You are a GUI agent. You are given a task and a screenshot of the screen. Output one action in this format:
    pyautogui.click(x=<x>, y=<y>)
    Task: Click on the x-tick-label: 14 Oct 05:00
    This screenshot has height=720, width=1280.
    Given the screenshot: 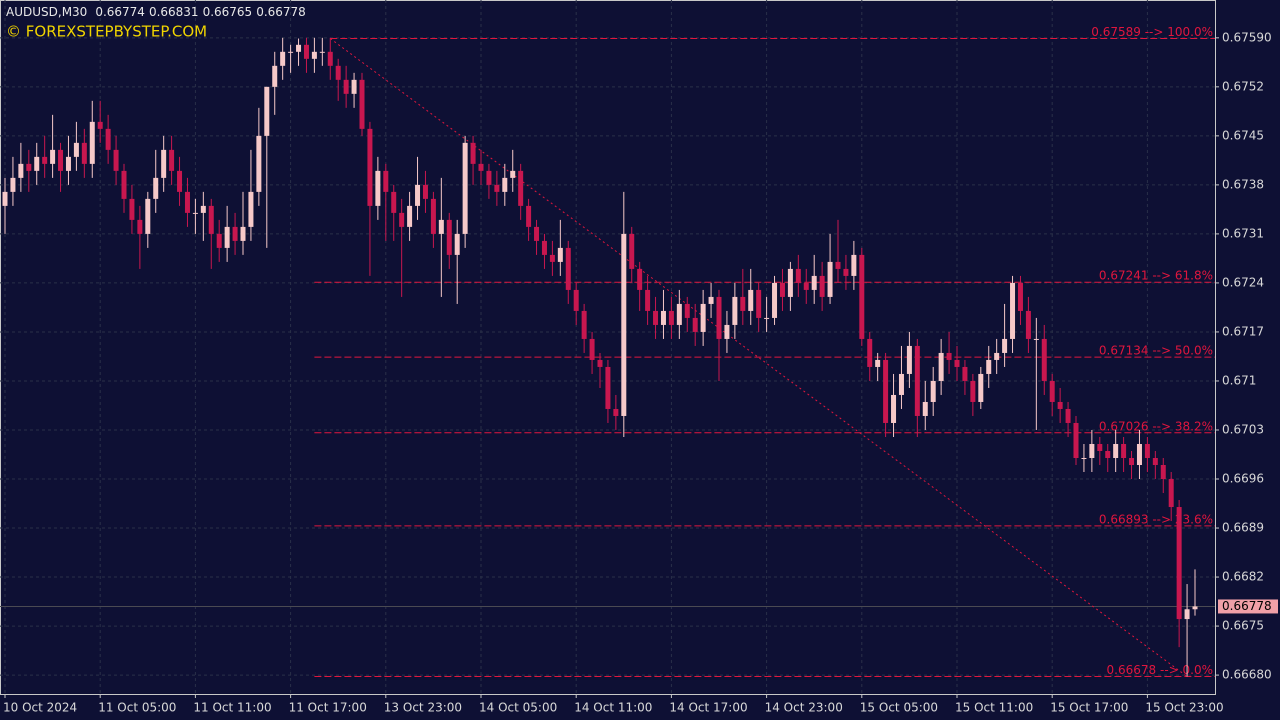 What is the action you would take?
    pyautogui.click(x=518, y=708)
    